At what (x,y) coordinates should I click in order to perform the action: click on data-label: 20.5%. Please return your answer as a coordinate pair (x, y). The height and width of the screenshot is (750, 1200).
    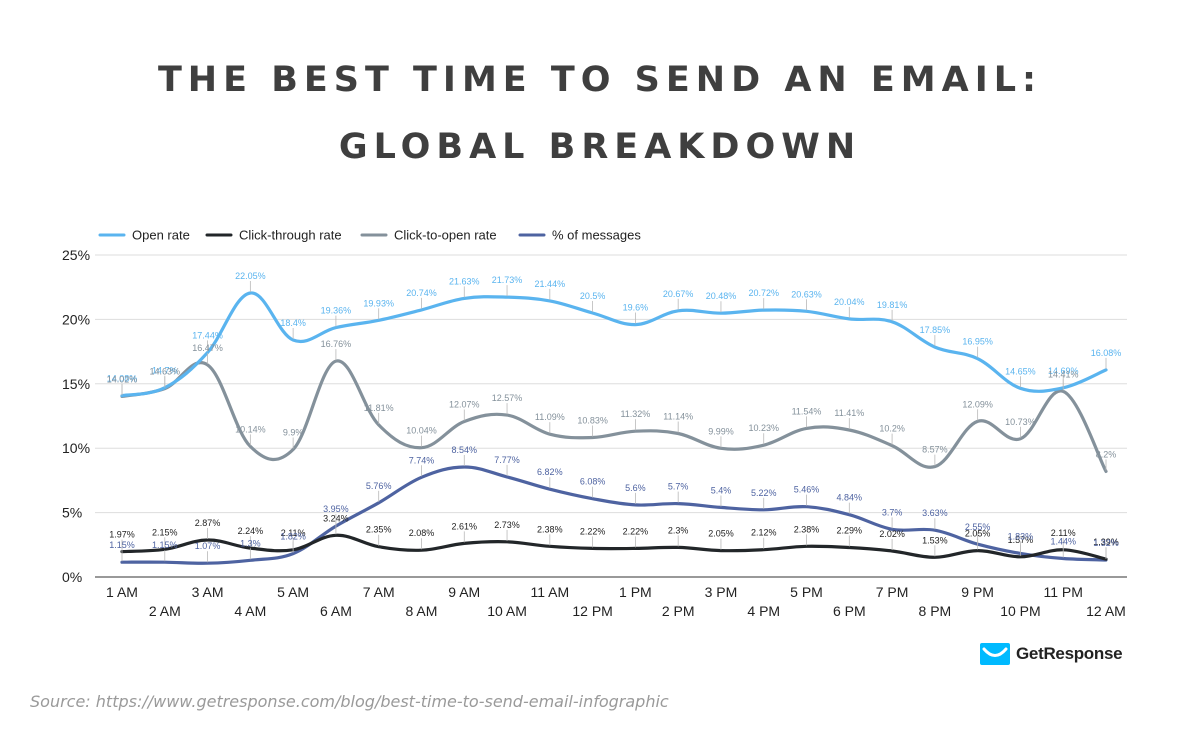
    Looking at the image, I should click on (593, 296).